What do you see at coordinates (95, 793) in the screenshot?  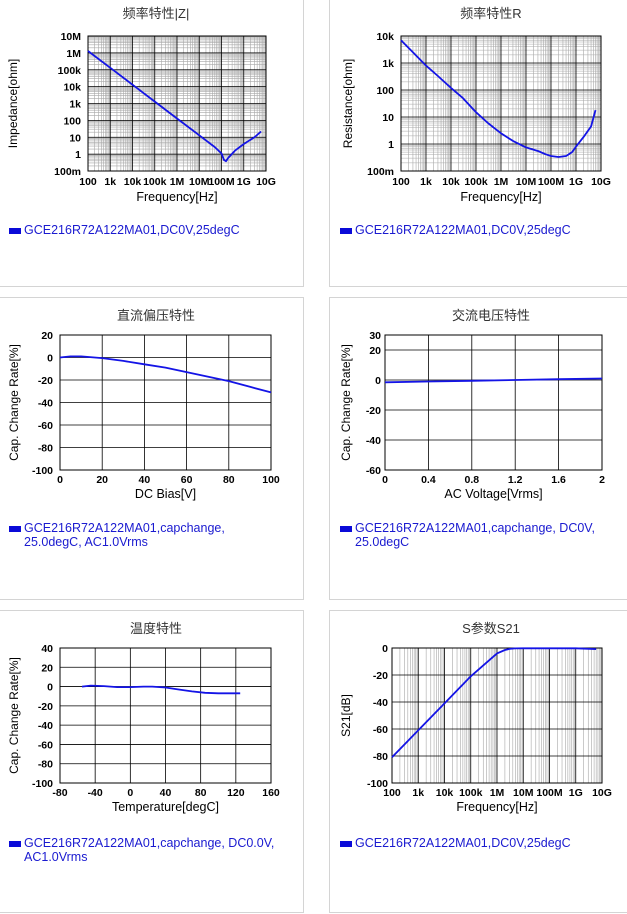 I see `x-tick-label: -40` at bounding box center [95, 793].